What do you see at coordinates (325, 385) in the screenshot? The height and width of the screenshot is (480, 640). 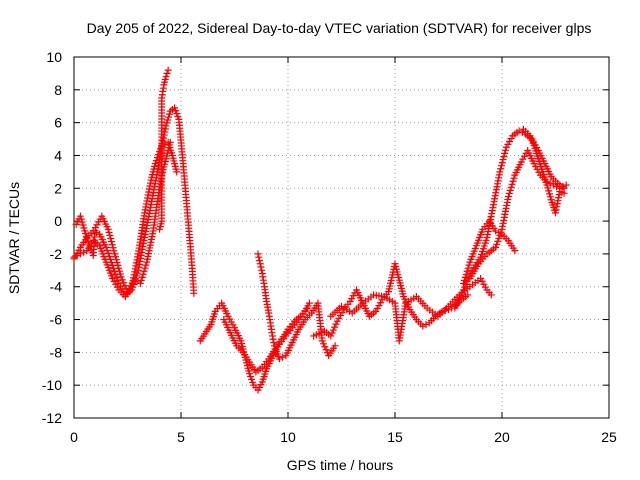 I see `y-tick: -10` at bounding box center [325, 385].